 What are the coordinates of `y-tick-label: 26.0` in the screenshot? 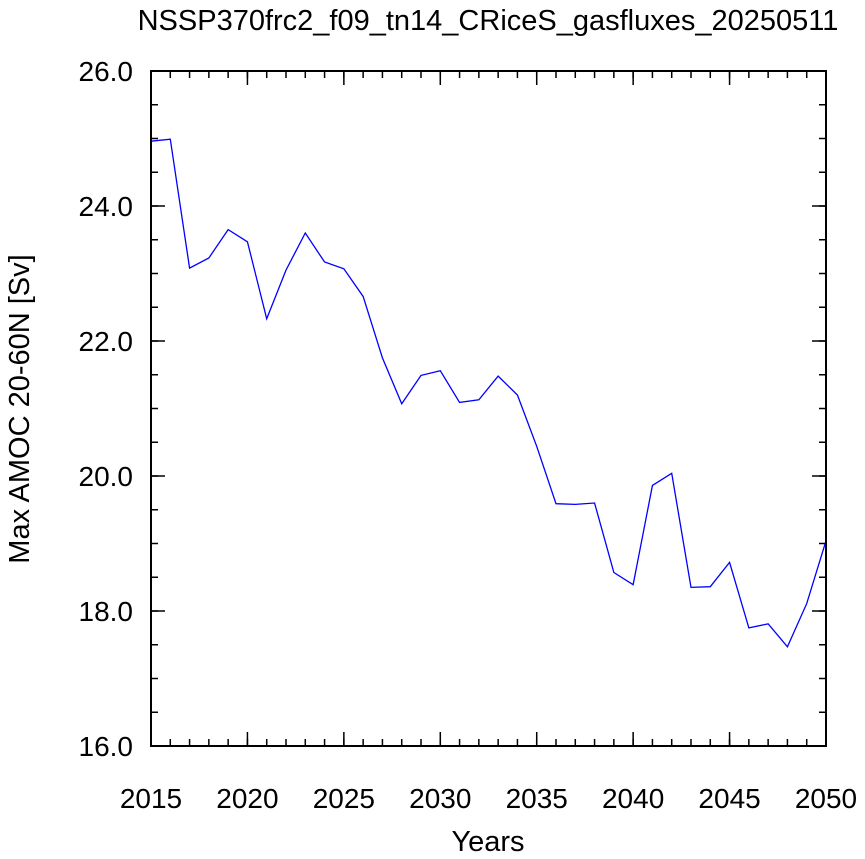 It's located at (106, 71).